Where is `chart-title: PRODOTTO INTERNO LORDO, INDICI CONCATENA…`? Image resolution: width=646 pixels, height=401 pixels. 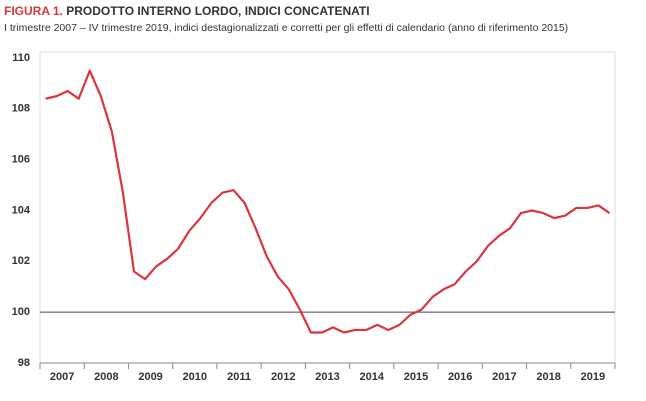 chart-title: PRODOTTO INTERNO LORDO, INDICI CONCATENA… is located at coordinates (217, 11).